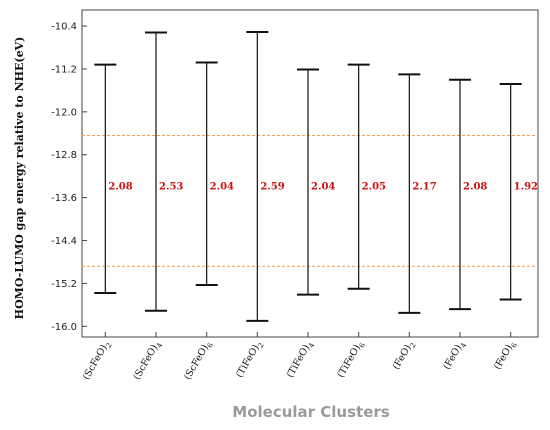 The image size is (550, 430). What do you see at coordinates (164, 171) in the screenshot?
I see `range-bar: 2.53` at bounding box center [164, 171].